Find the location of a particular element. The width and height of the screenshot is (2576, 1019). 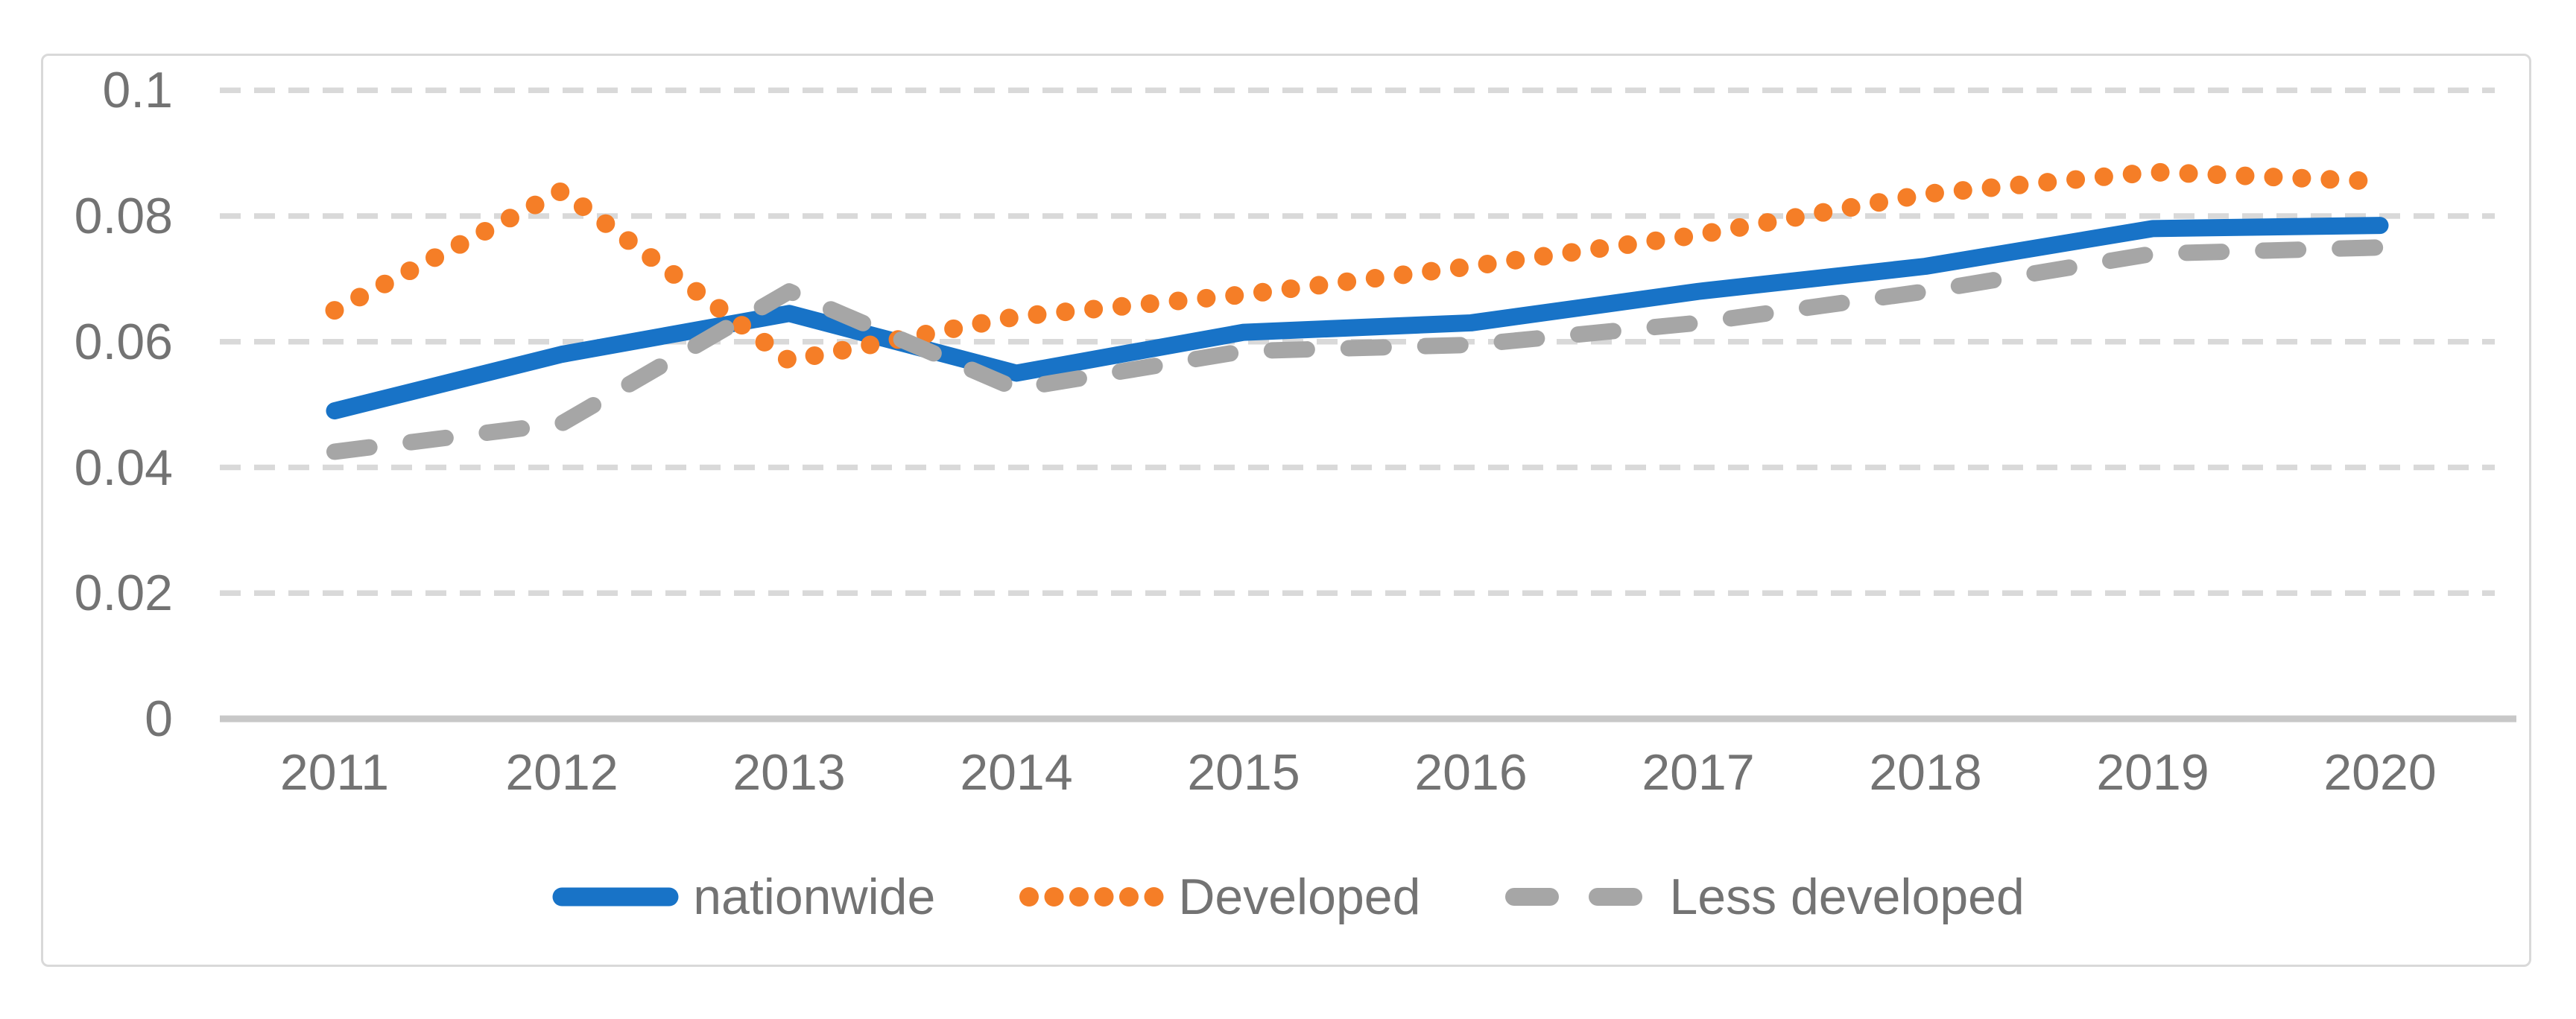

legend-label: nationwide is located at coordinates (814, 897).